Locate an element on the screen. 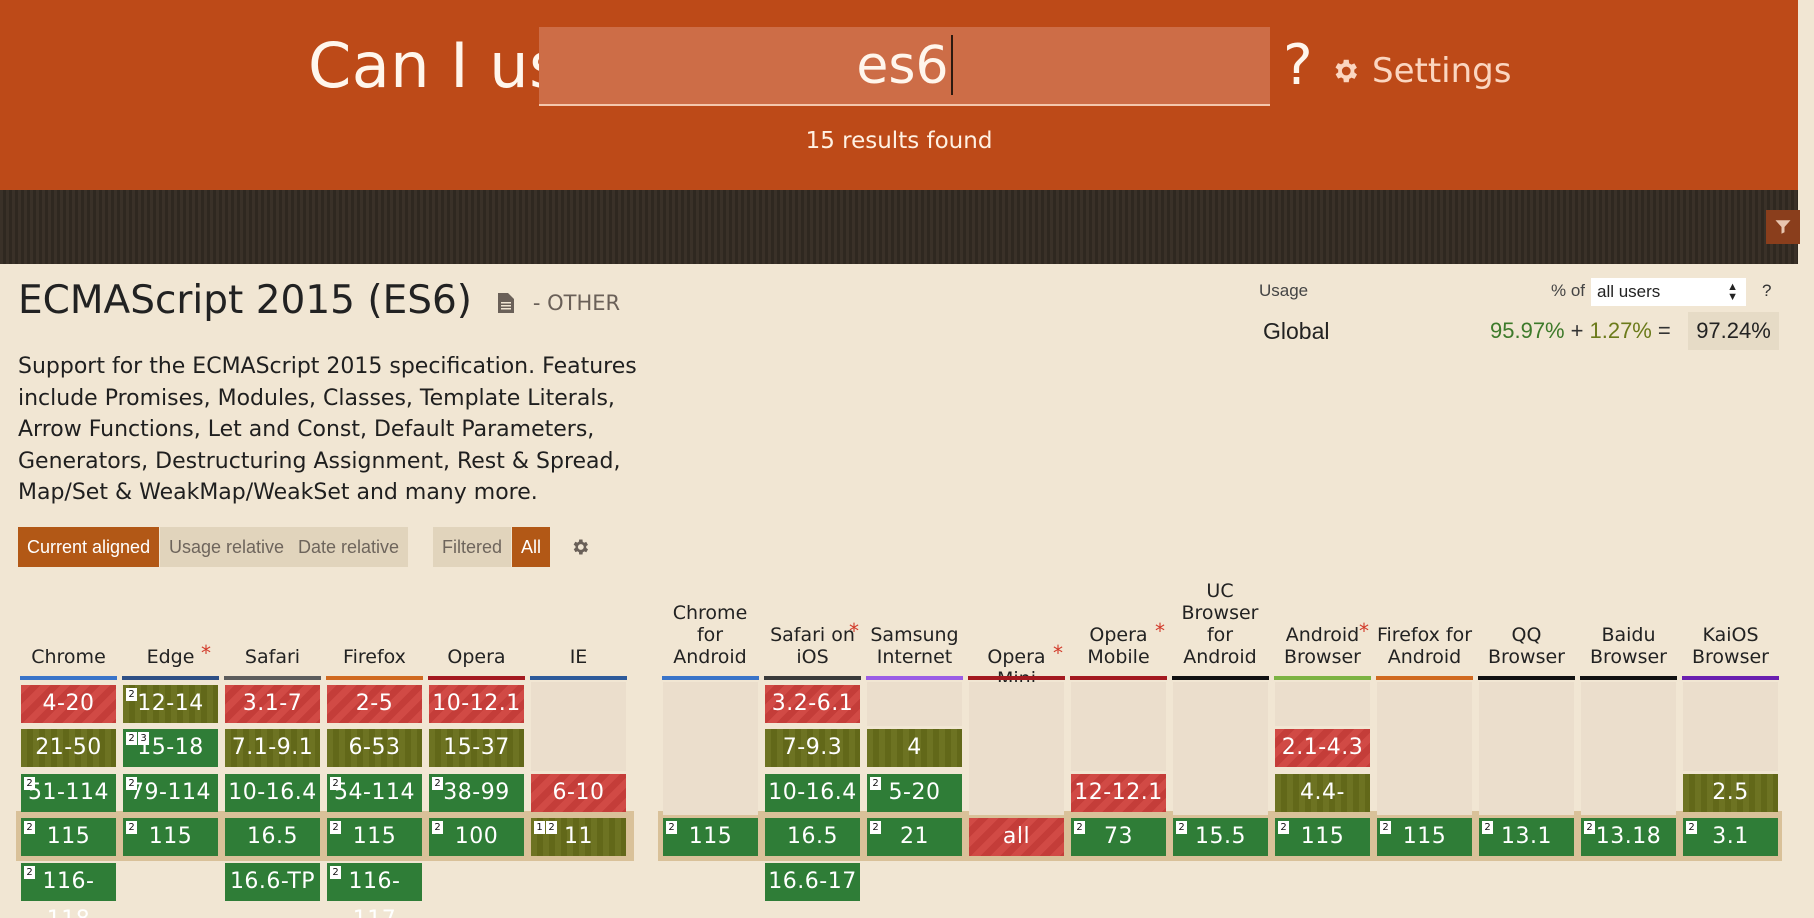  version-label: 10-16.4 is located at coordinates (272, 792).